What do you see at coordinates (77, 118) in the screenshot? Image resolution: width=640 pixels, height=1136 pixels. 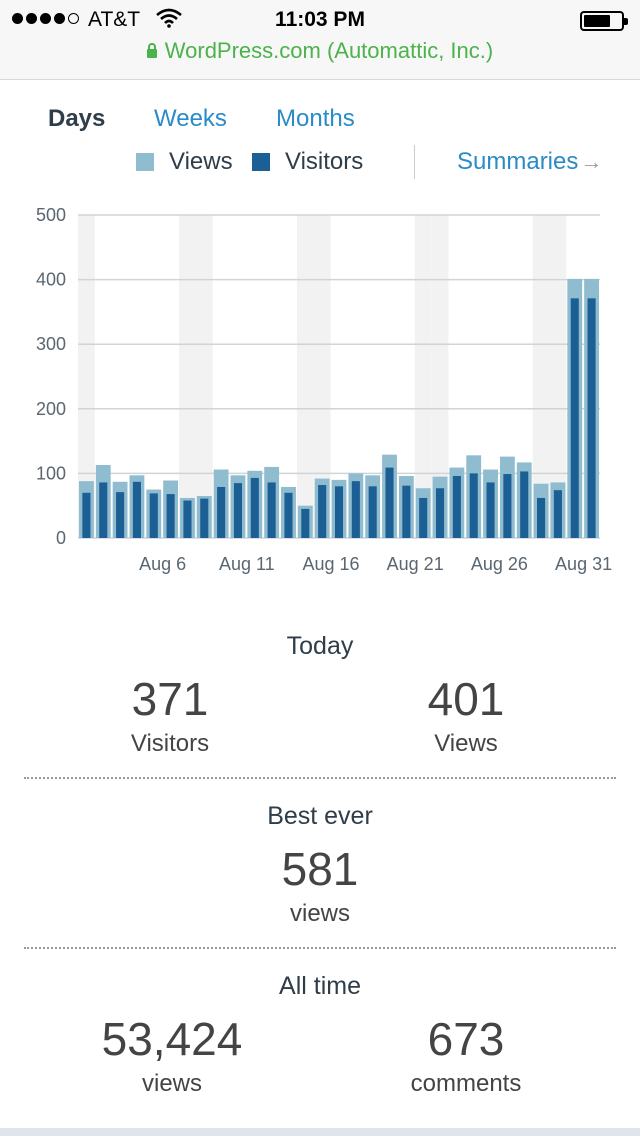 I see `tab-days: Days` at bounding box center [77, 118].